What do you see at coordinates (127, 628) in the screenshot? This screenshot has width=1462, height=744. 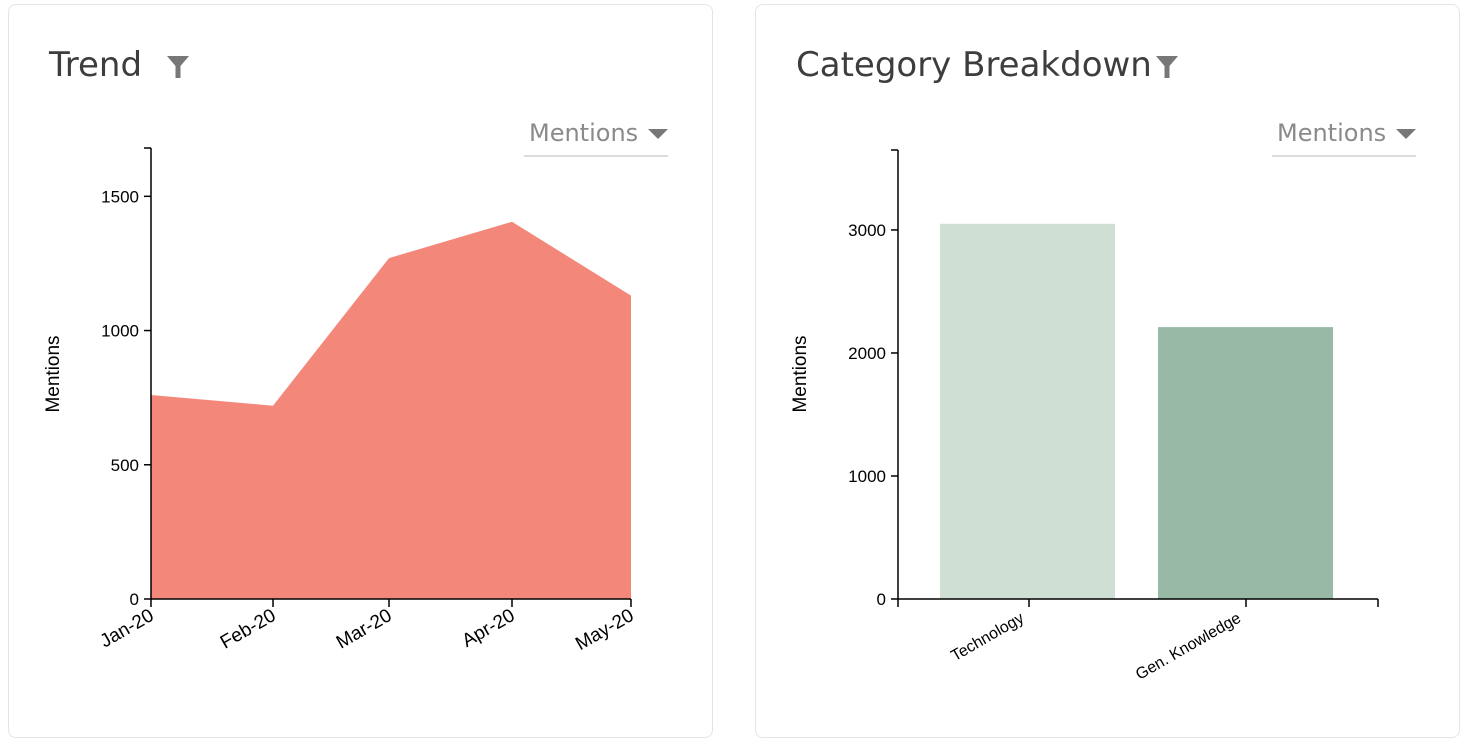 I see `x-tick-label: Jan-20` at bounding box center [127, 628].